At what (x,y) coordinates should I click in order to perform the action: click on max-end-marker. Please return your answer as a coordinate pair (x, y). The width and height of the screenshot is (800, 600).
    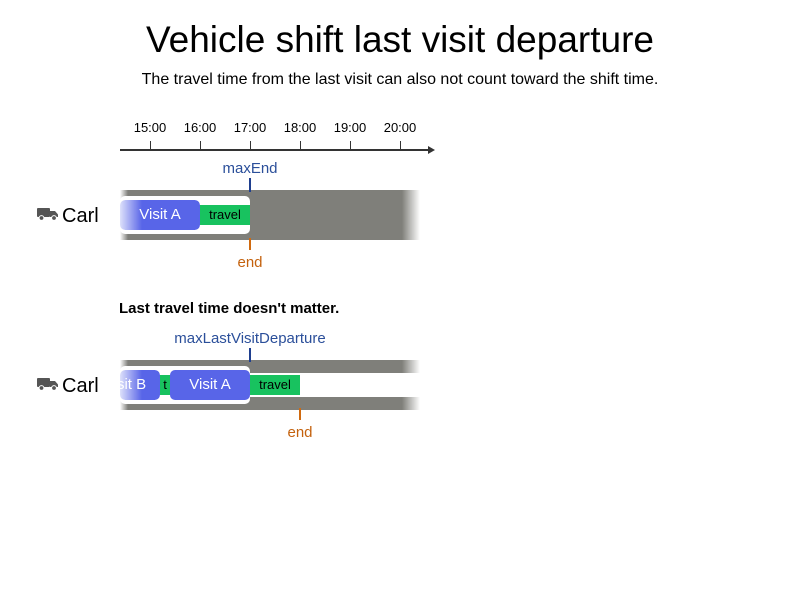
    Looking at the image, I should click on (250, 185).